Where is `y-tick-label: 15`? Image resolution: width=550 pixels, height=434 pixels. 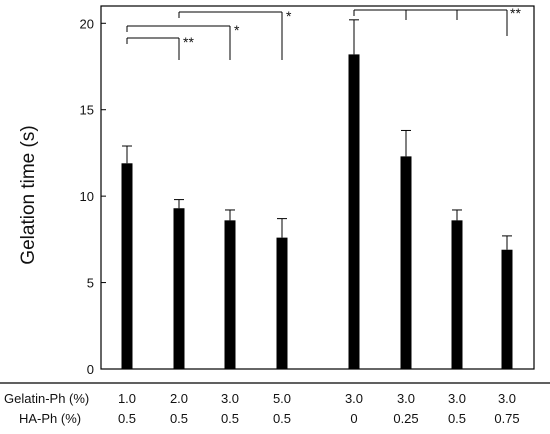 y-tick-label: 15 is located at coordinates (87, 110).